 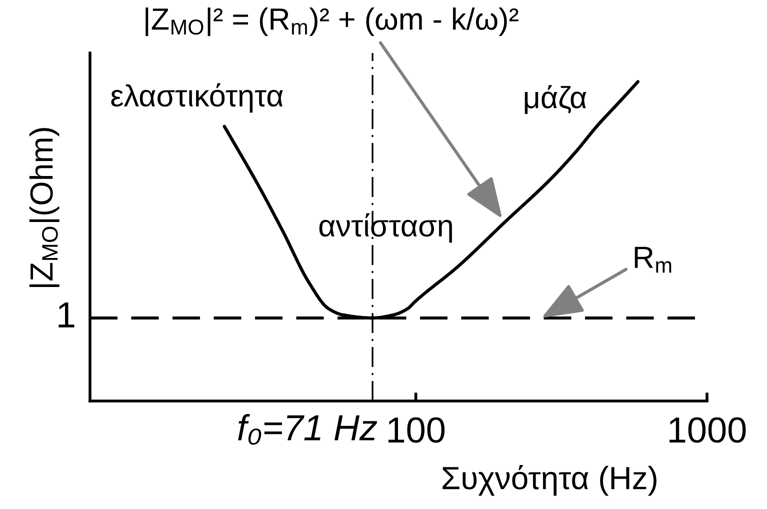 What do you see at coordinates (653, 259) in the screenshot?
I see `annotation: R$_{m}$` at bounding box center [653, 259].